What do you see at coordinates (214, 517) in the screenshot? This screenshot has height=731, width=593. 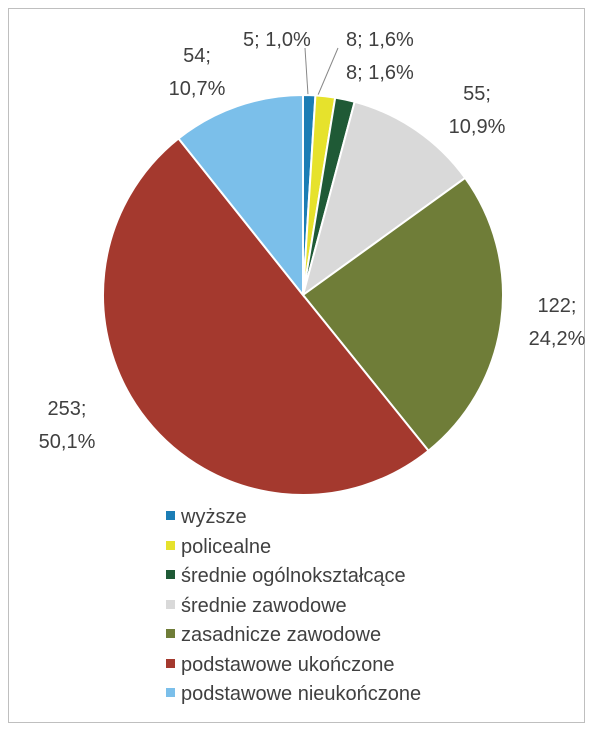 I see `legend-label: wyższe` at bounding box center [214, 517].